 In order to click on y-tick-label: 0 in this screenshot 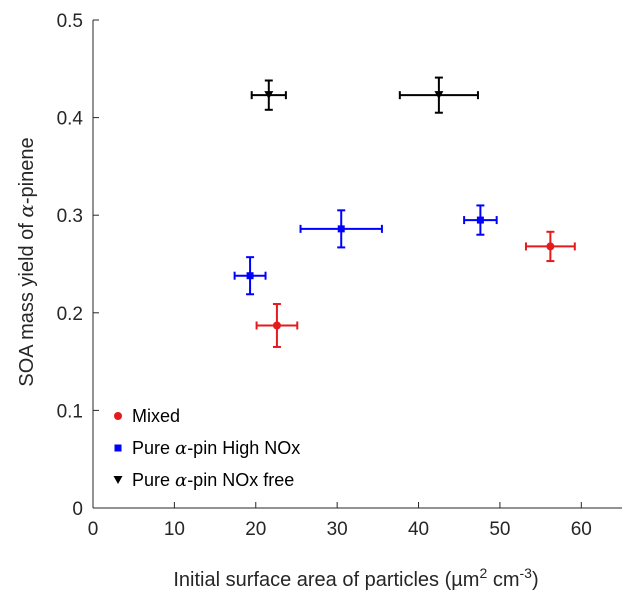, I will do `click(77, 509)`.